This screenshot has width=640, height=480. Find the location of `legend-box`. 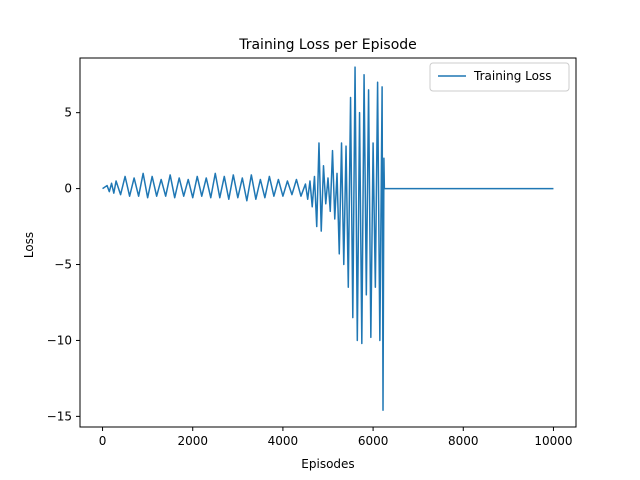

legend-box is located at coordinates (499, 77).